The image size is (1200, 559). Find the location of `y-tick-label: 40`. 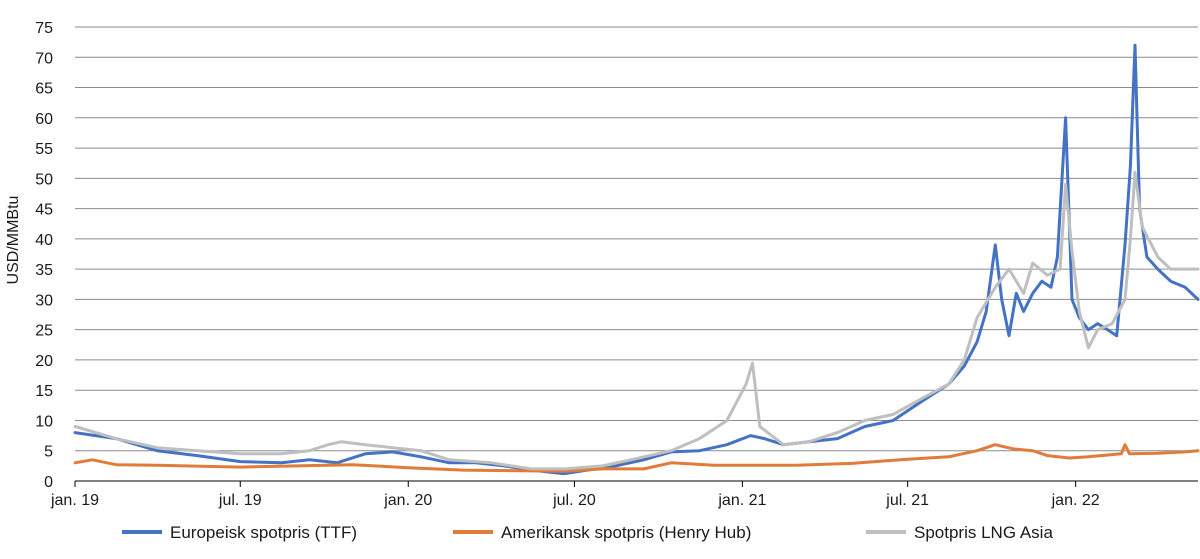

y-tick-label: 40 is located at coordinates (44, 240).